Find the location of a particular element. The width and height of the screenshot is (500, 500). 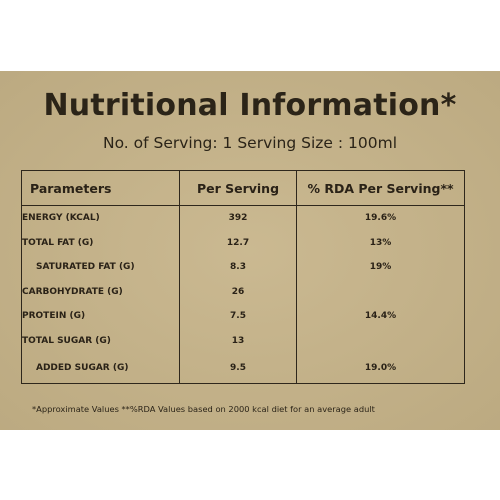

row-rda: 19% is located at coordinates (380, 267).